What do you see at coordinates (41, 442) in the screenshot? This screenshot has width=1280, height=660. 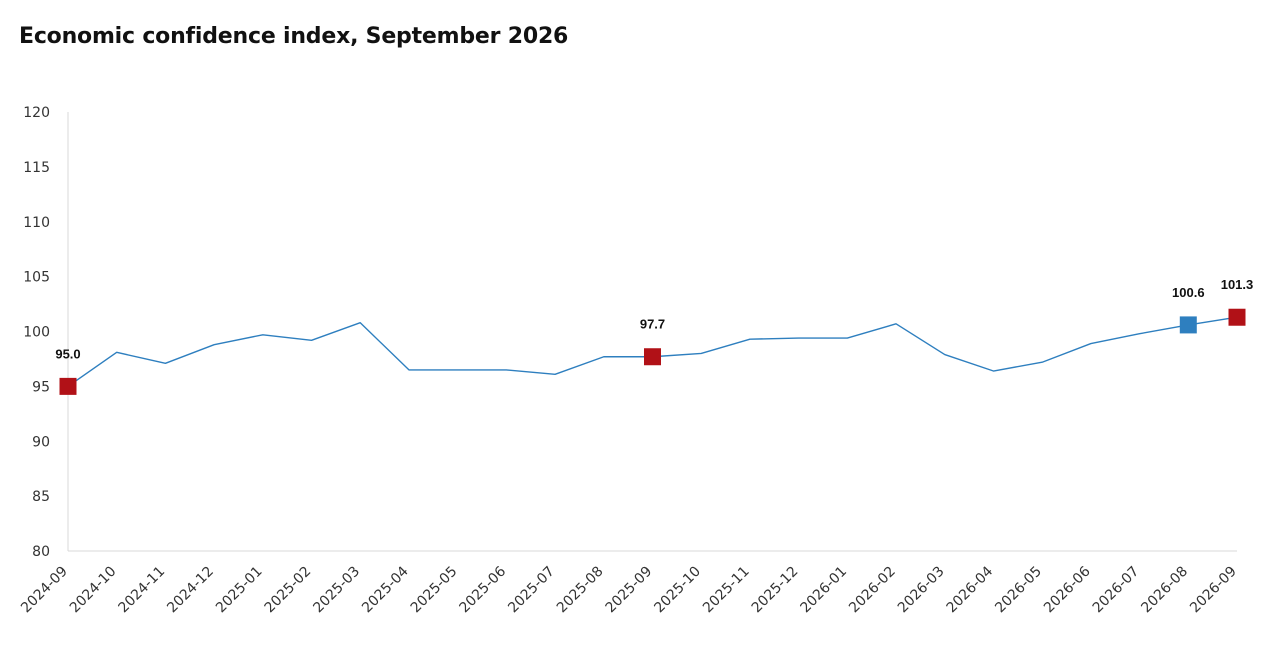 I see `y-tick-label: 90` at bounding box center [41, 442].